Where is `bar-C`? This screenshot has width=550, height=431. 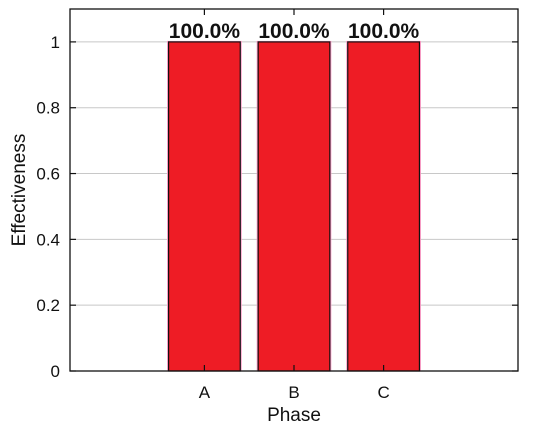
bar-C is located at coordinates (384, 206).